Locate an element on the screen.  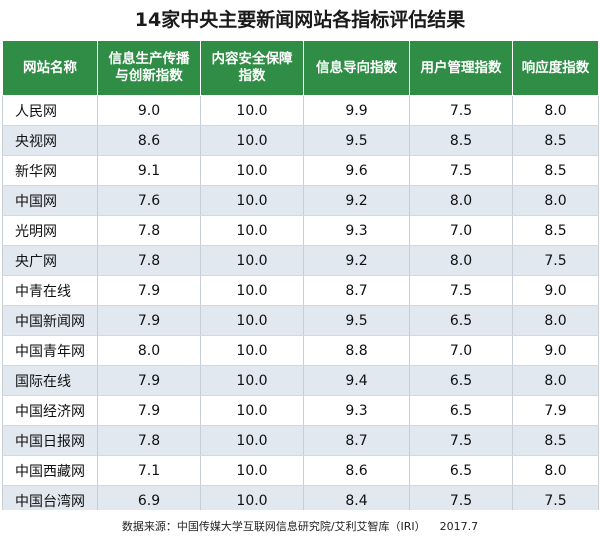
table-row: 光明网 7.8 10.0 9.3 7.0 8.5 is located at coordinates (300, 230).